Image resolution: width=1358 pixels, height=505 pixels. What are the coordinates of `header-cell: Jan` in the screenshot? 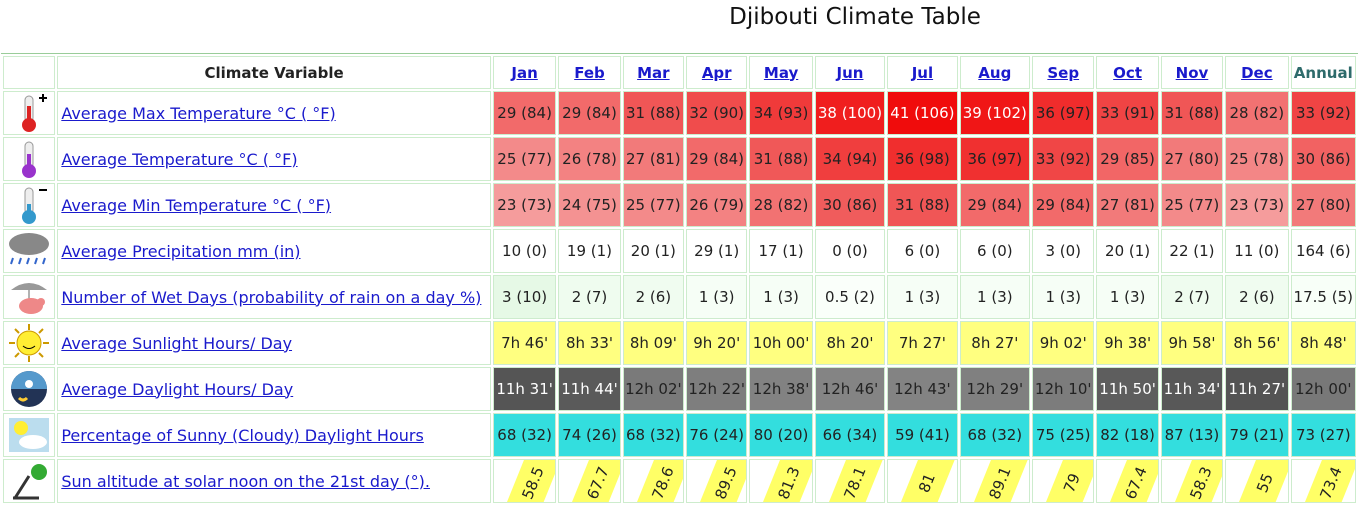 It's located at (524, 72).